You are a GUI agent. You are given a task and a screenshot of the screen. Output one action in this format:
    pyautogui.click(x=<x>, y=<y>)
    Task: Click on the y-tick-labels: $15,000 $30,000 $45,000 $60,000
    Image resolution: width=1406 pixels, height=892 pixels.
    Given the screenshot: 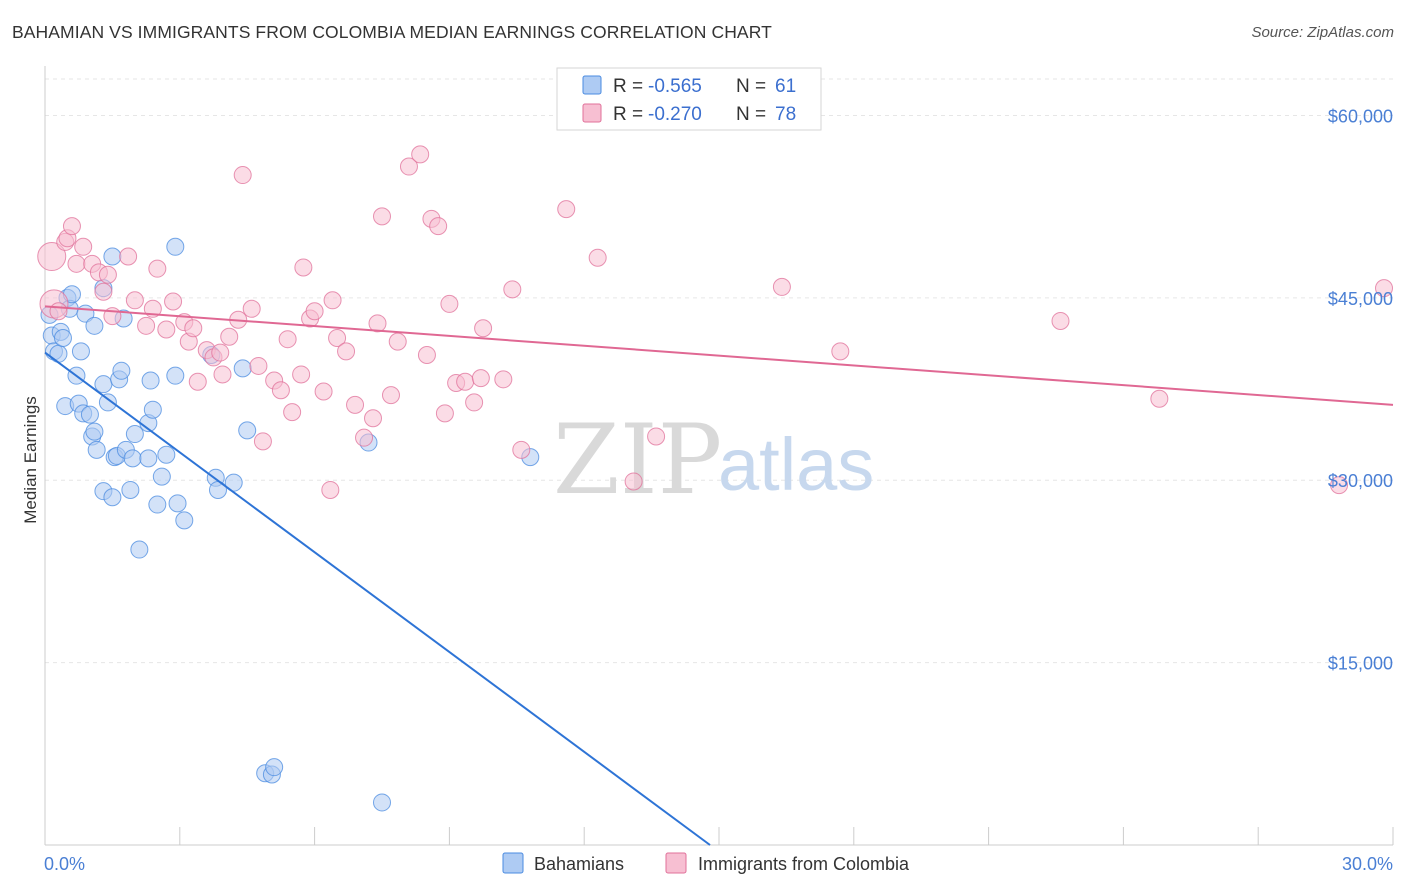 What is the action you would take?
    pyautogui.click(x=1360, y=389)
    